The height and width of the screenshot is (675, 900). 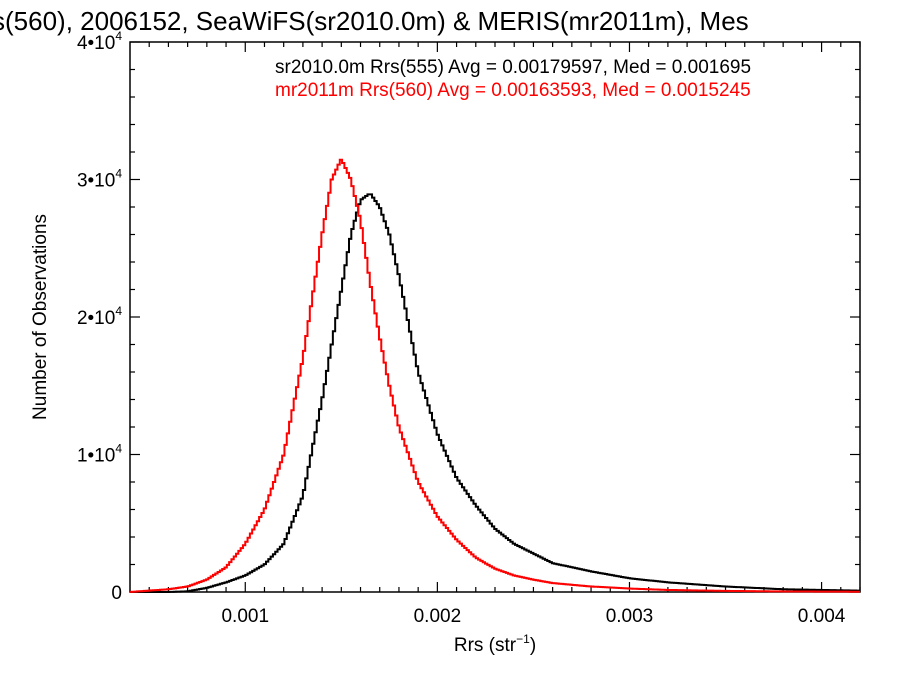 What do you see at coordinates (99, 179) in the screenshot?
I see `y-tick-label: 3•104` at bounding box center [99, 179].